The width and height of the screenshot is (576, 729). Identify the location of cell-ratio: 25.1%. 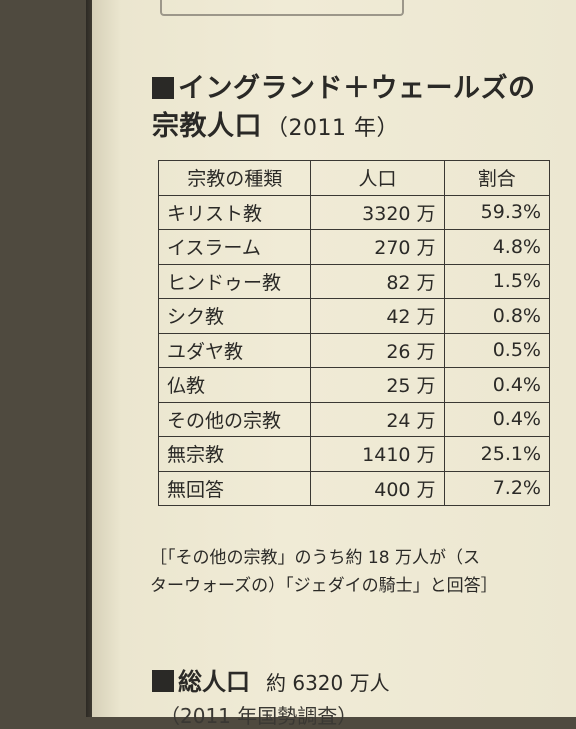
(497, 454).